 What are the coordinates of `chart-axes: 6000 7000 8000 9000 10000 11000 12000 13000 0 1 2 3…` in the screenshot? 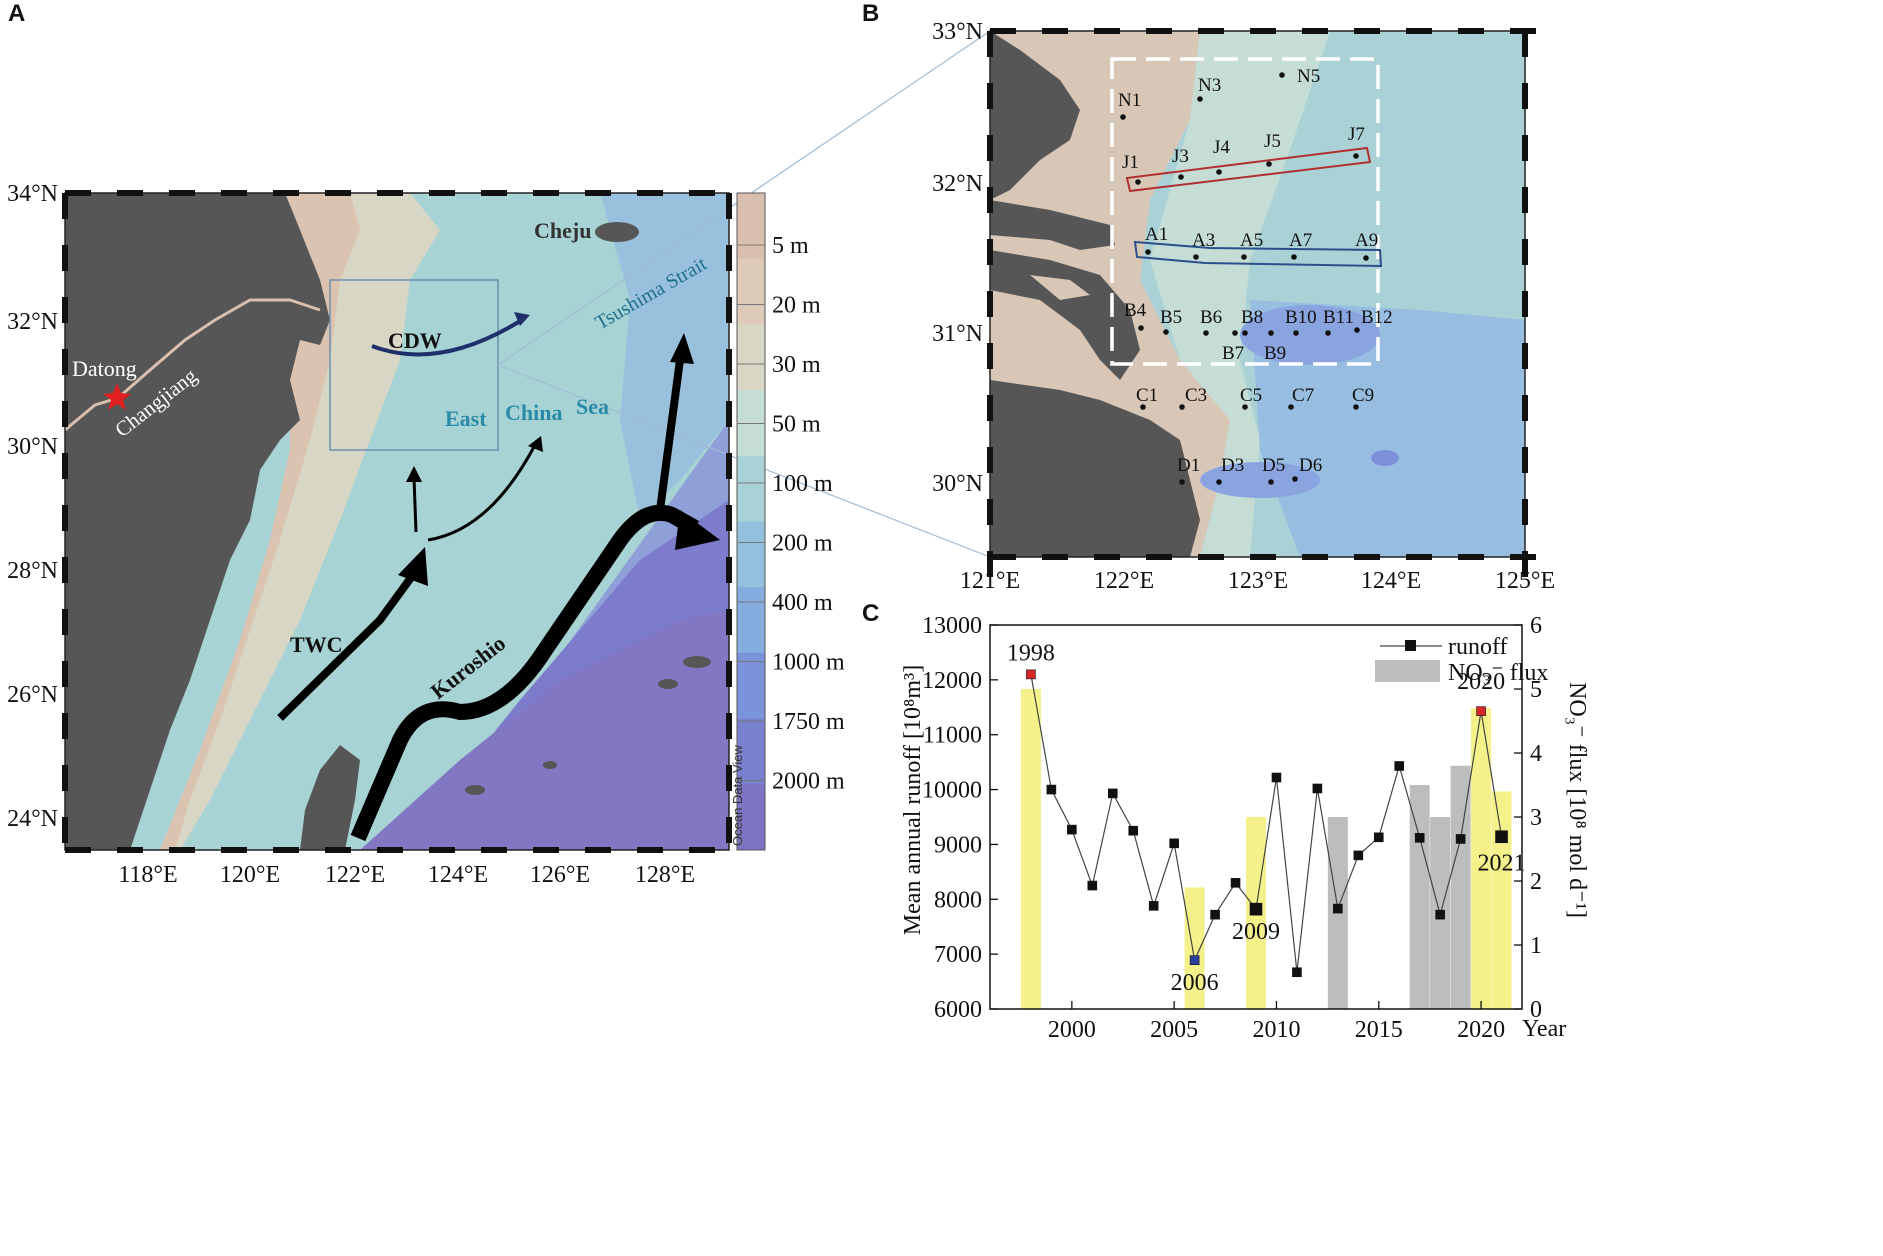 It's located at (1232, 828).